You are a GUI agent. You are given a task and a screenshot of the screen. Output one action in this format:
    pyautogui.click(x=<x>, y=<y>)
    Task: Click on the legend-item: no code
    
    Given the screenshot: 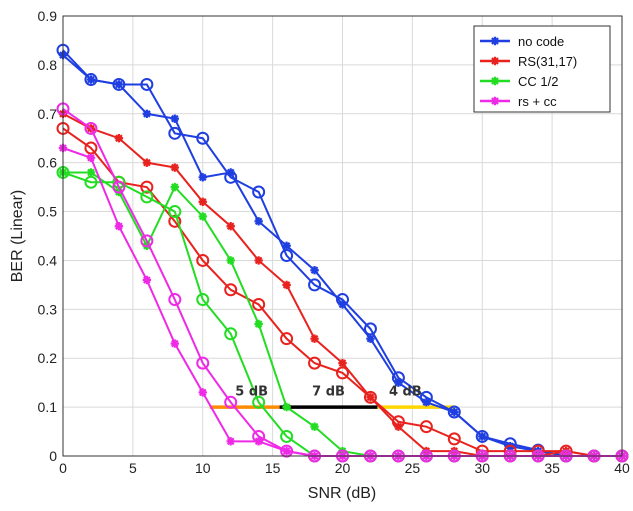 What is the action you would take?
    pyautogui.click(x=522, y=41)
    